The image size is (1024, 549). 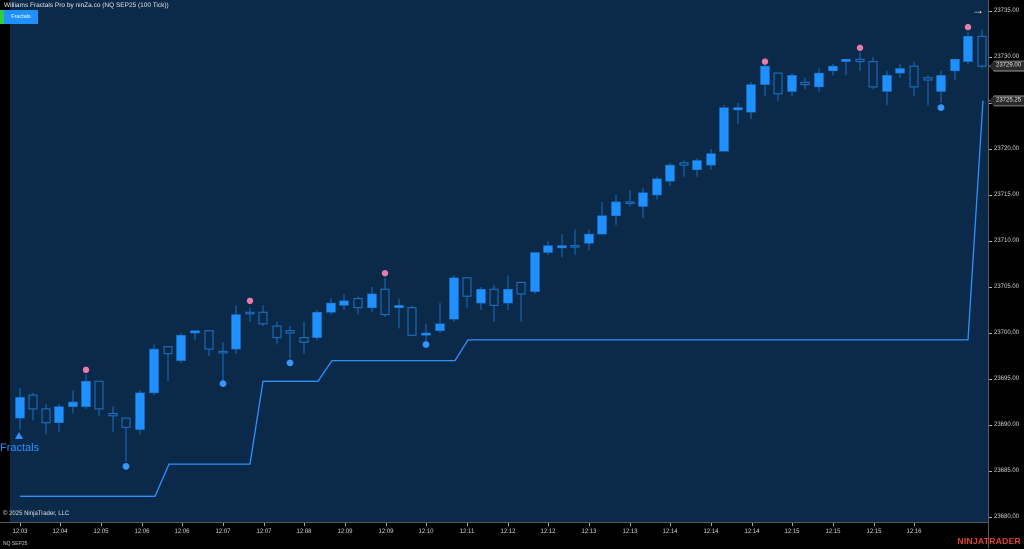 I want to click on copyright-text: © 2025 NinjaTrader, LLC, so click(x=36, y=514).